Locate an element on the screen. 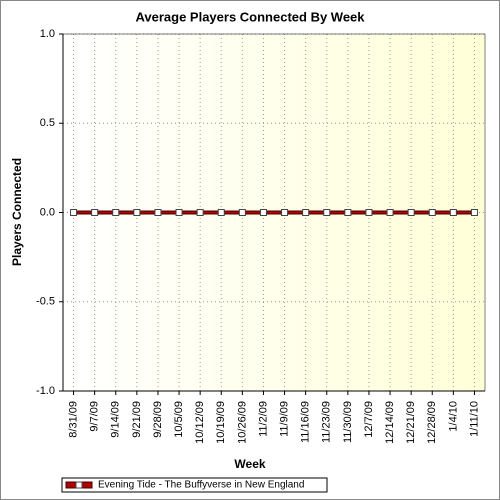 The height and width of the screenshot is (500, 500). legend-marker is located at coordinates (79, 485).